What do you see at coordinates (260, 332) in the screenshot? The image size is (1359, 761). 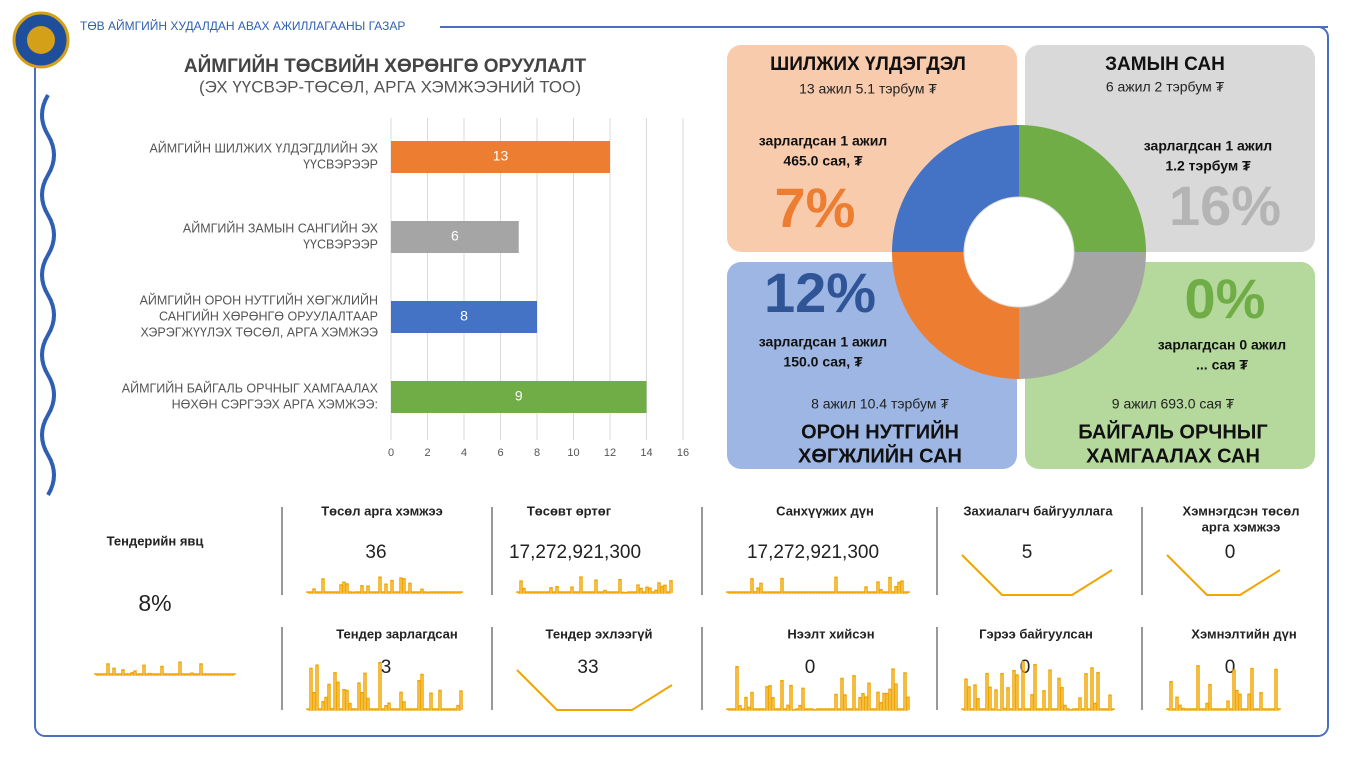 I see `y-tick-label: ХЭРЭГЖҮҮЛЭХ ТӨСӨЛ, АРГА ХЭМЖЭЭ` at bounding box center [260, 332].